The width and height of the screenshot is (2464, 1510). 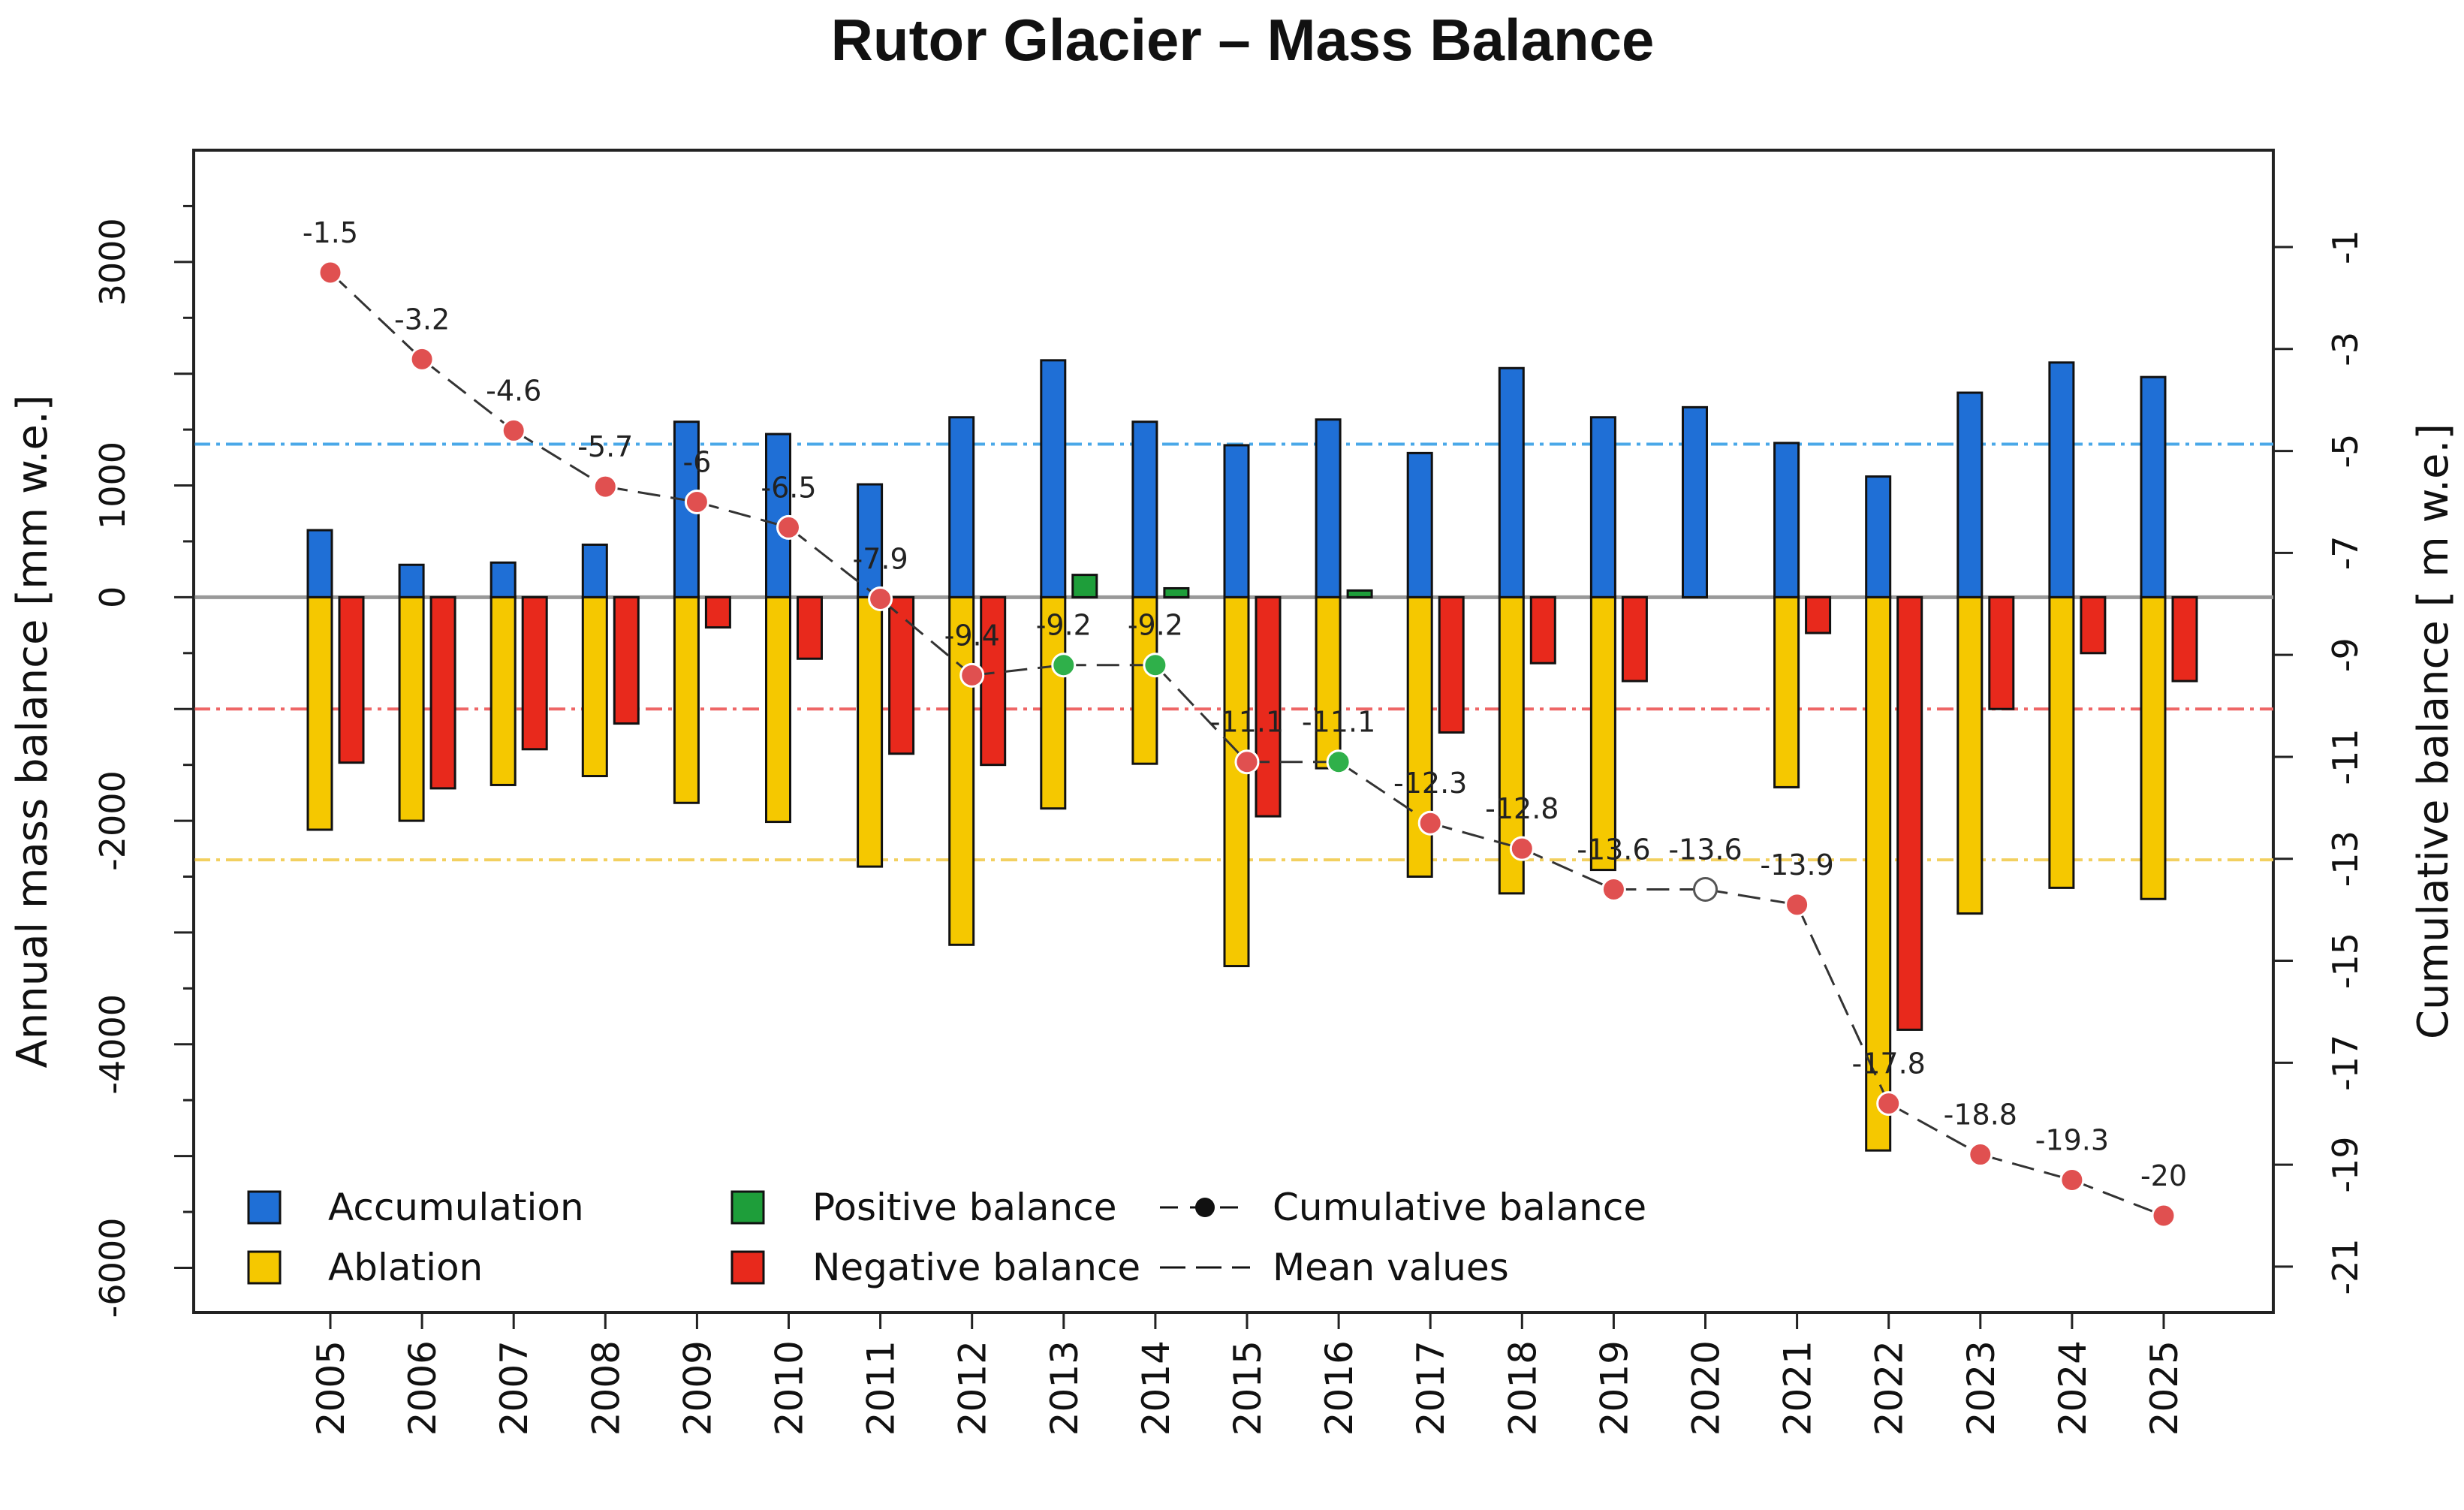 What do you see at coordinates (1878, 536) in the screenshot?
I see `bar-accumulation-2022` at bounding box center [1878, 536].